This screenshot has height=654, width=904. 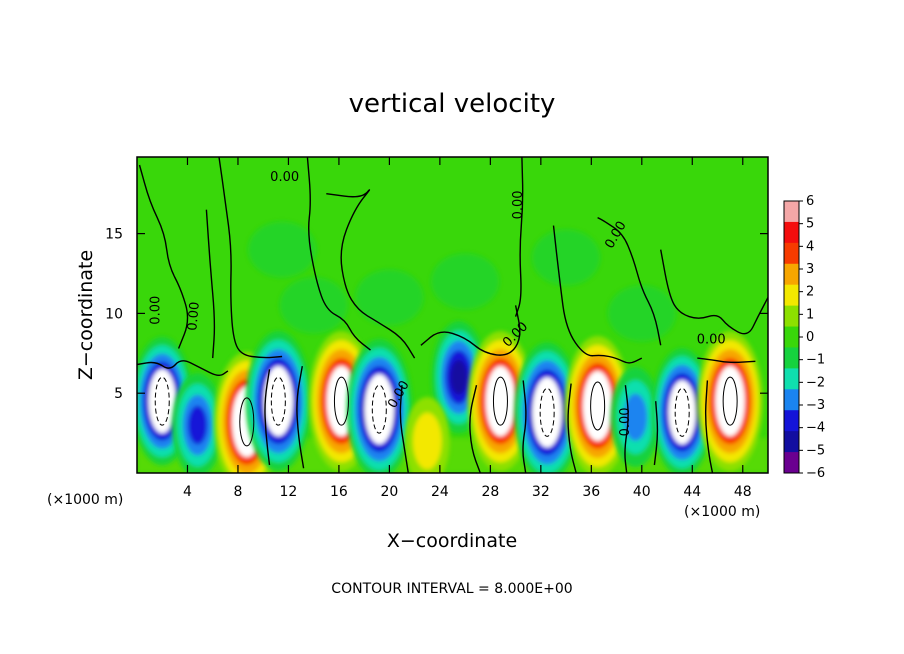 What do you see at coordinates (389, 492) in the screenshot?
I see `x-tick-label: 20` at bounding box center [389, 492].